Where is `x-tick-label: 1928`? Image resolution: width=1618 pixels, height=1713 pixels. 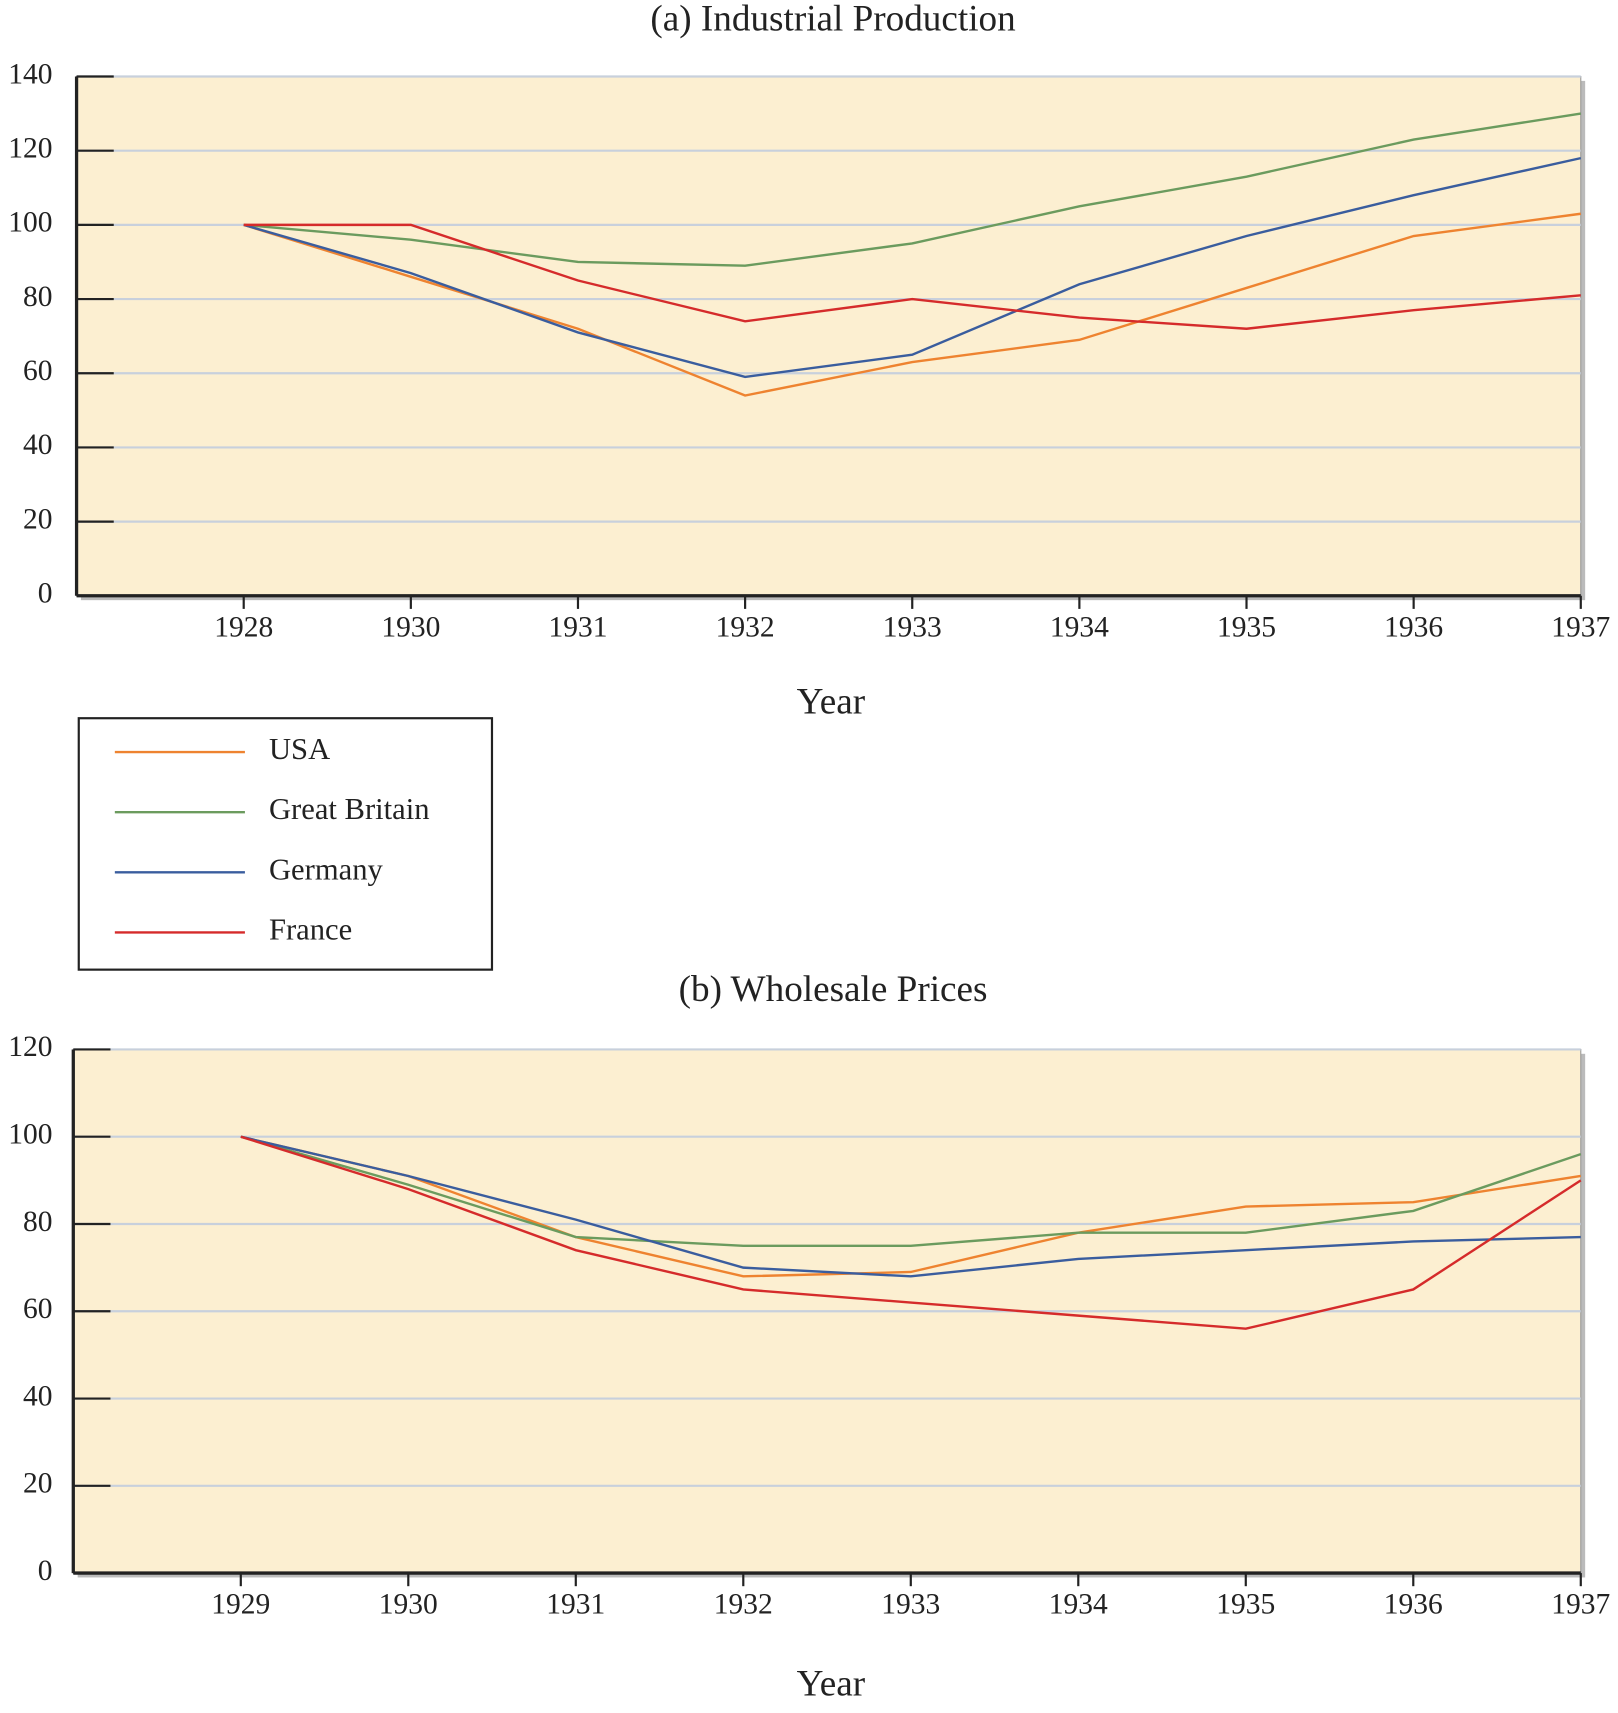 x-tick-label: 1928 is located at coordinates (243, 627).